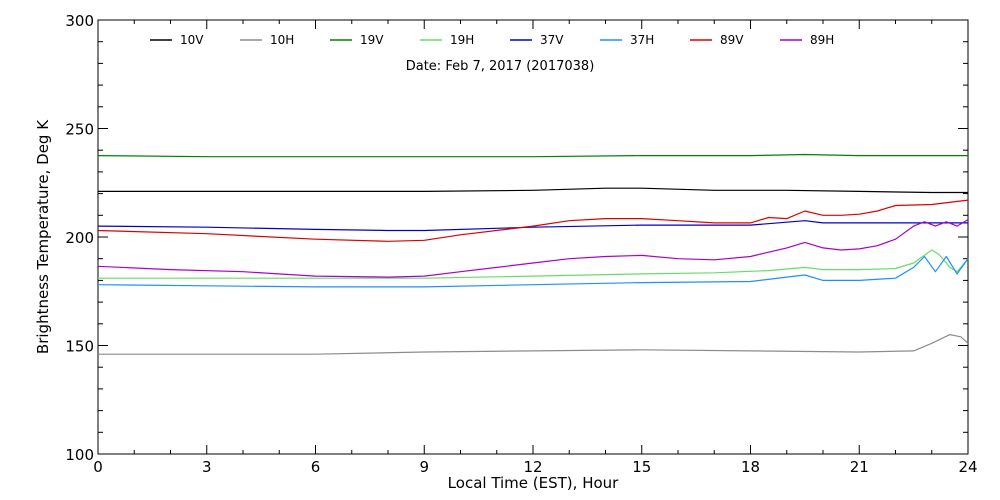  I want to click on x-tick-label: 24, so click(967, 467).